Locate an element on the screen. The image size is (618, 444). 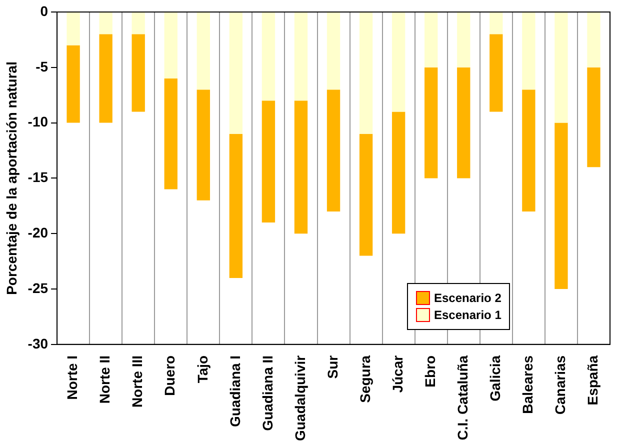
x-tick-label: Guadiana II is located at coordinates (267, 393).